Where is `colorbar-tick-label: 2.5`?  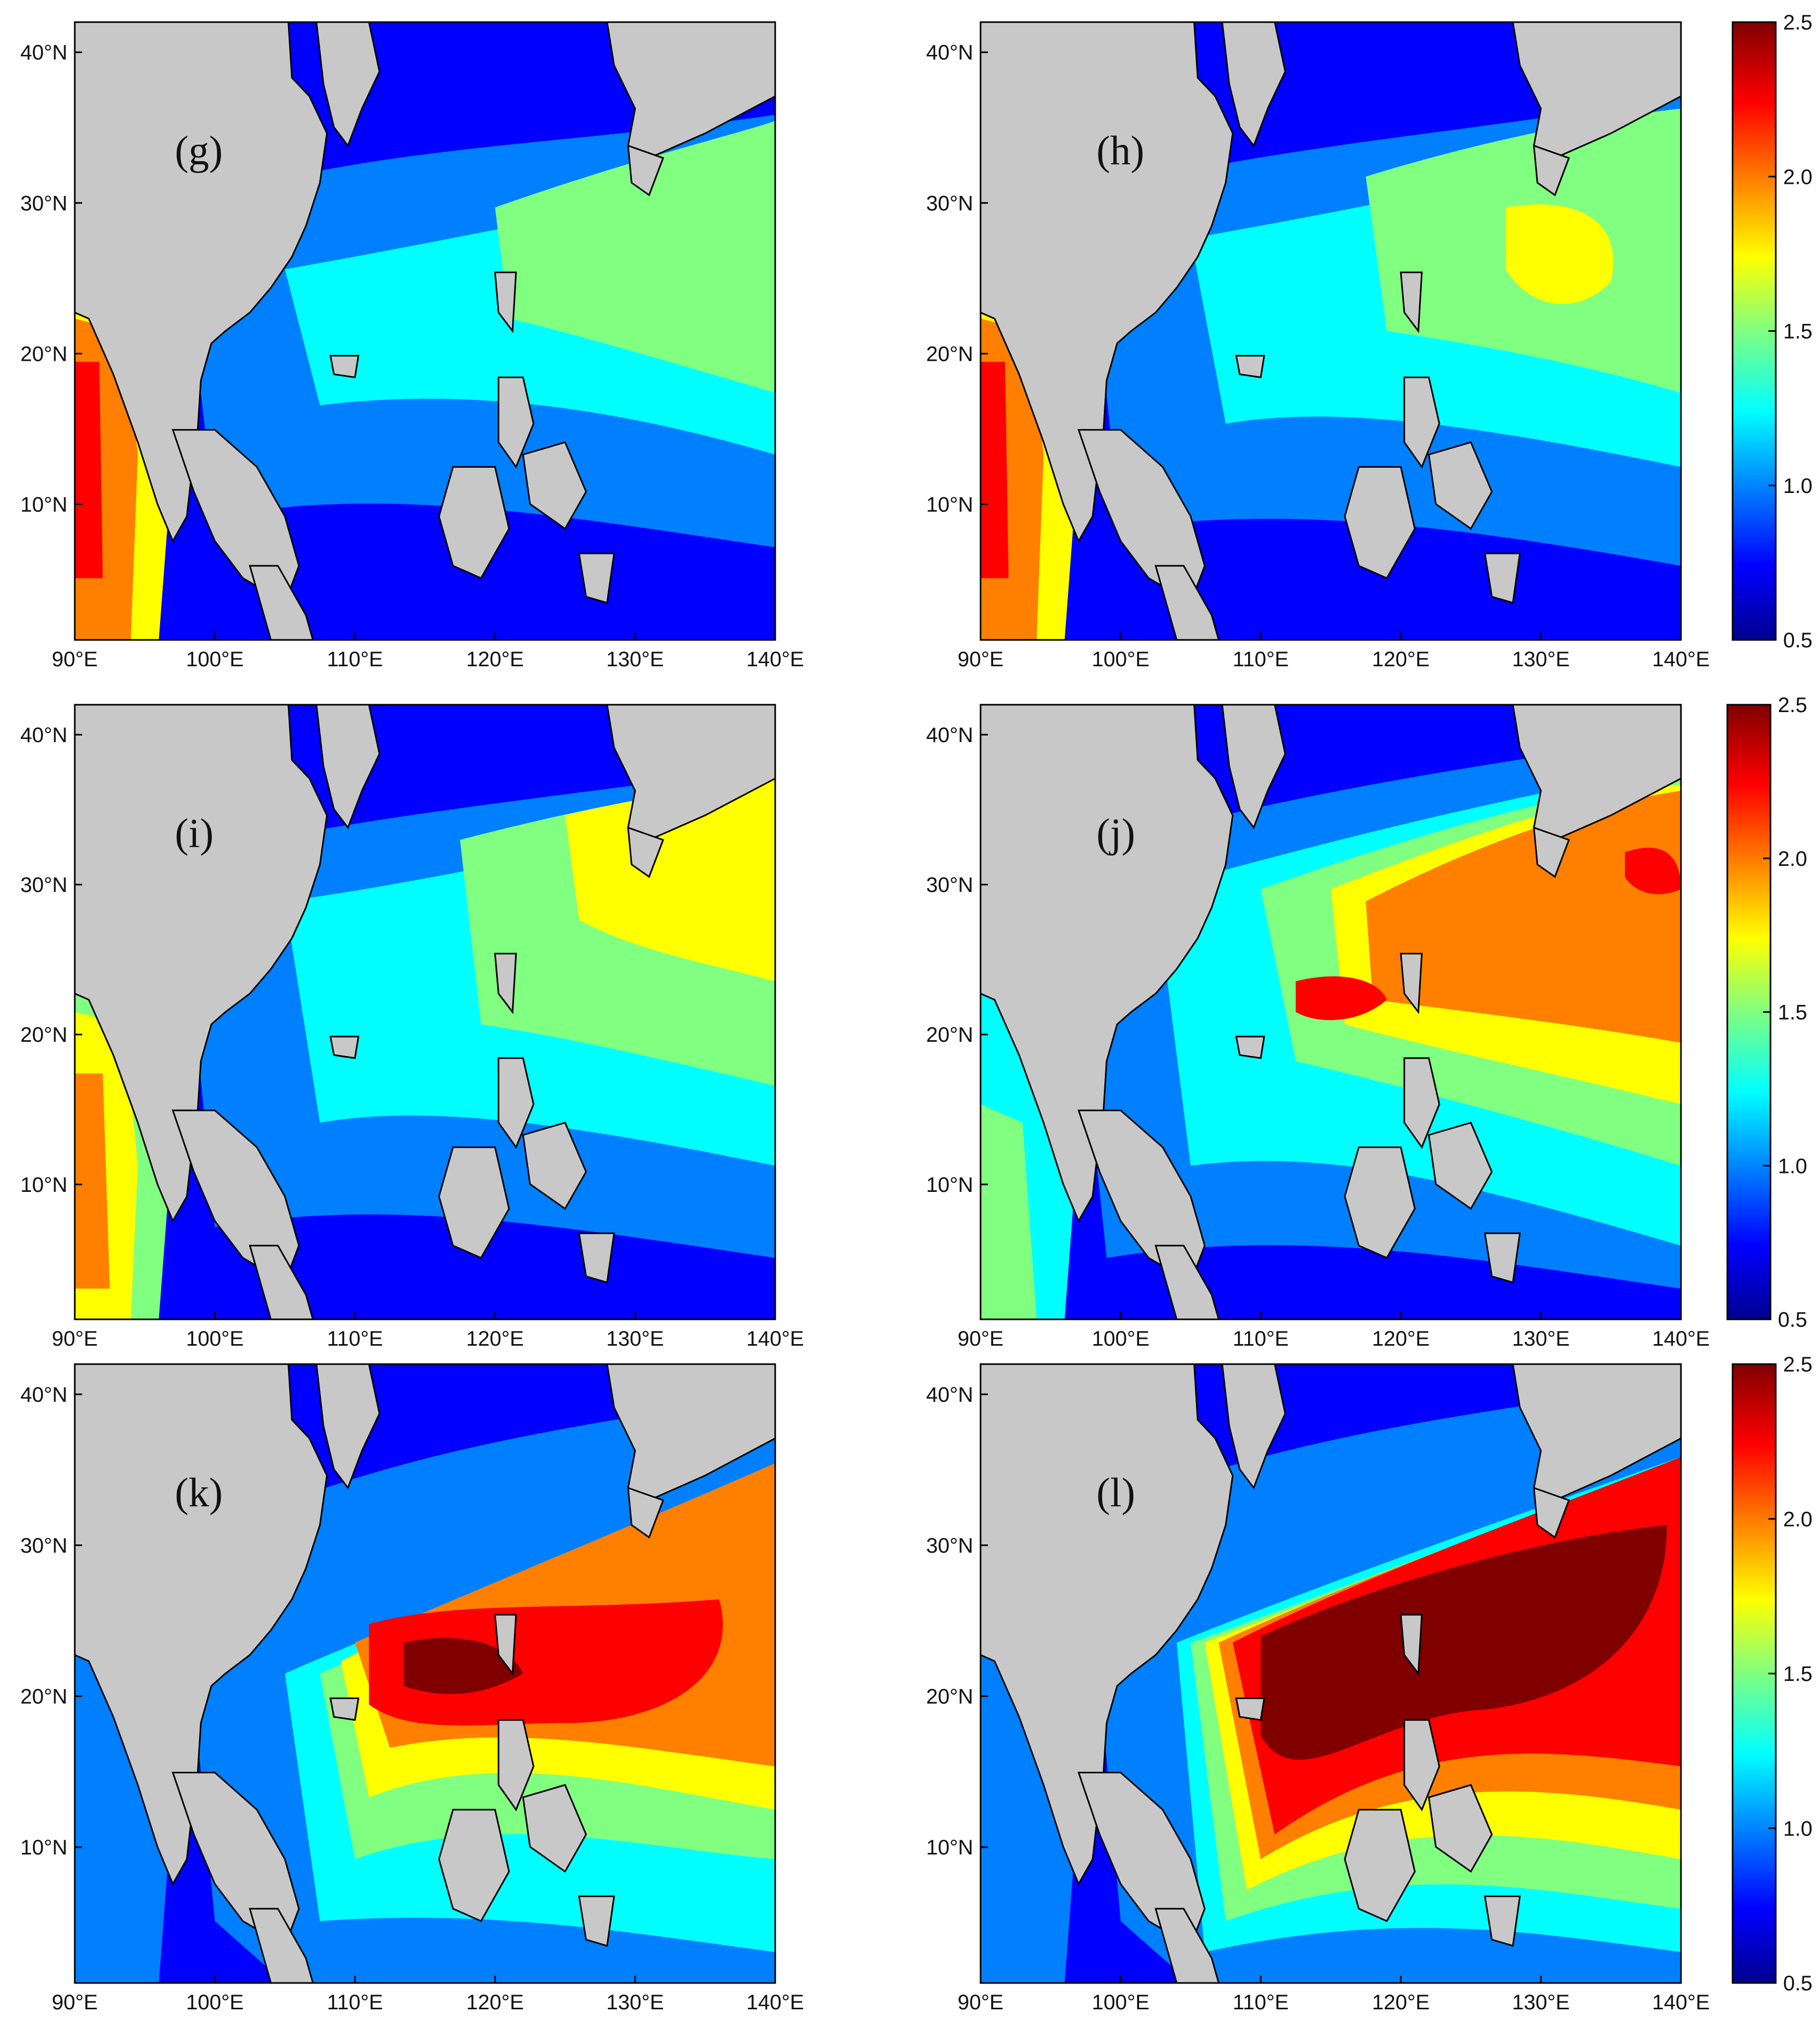 colorbar-tick-label: 2.5 is located at coordinates (1798, 1364).